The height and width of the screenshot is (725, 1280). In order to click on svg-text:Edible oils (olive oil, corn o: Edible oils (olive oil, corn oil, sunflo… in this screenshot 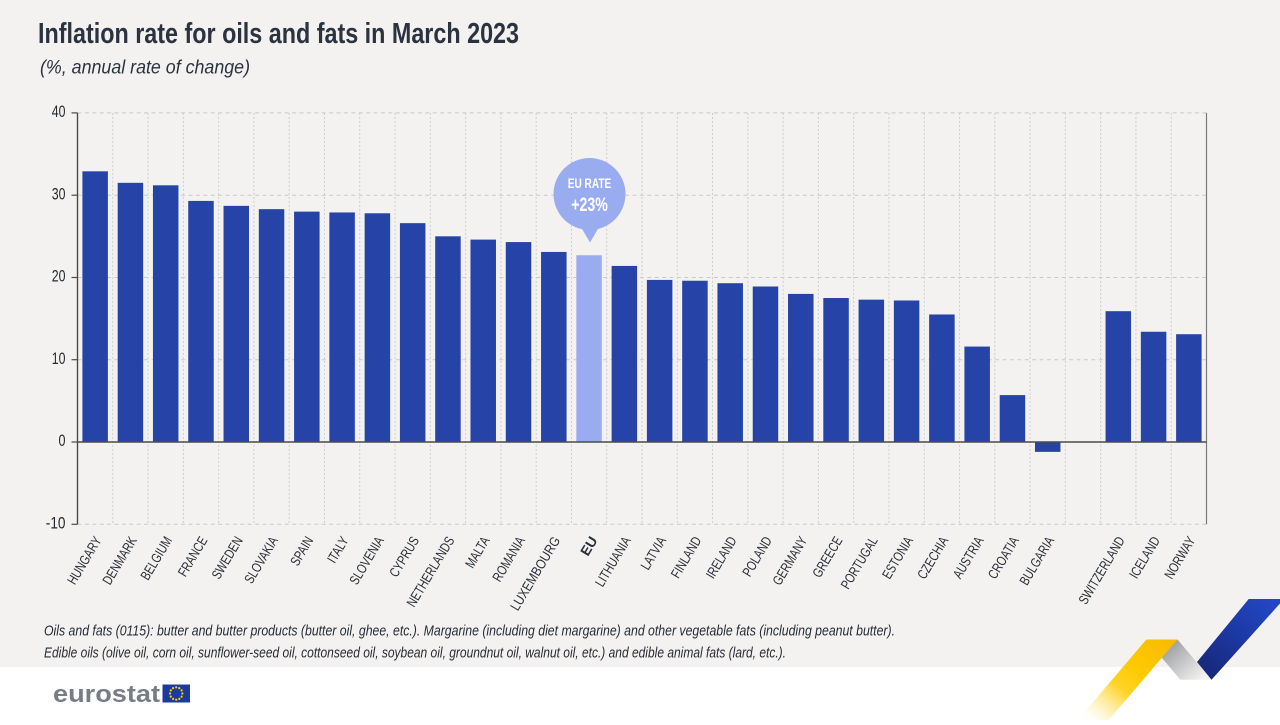, I will do `click(415, 654)`.